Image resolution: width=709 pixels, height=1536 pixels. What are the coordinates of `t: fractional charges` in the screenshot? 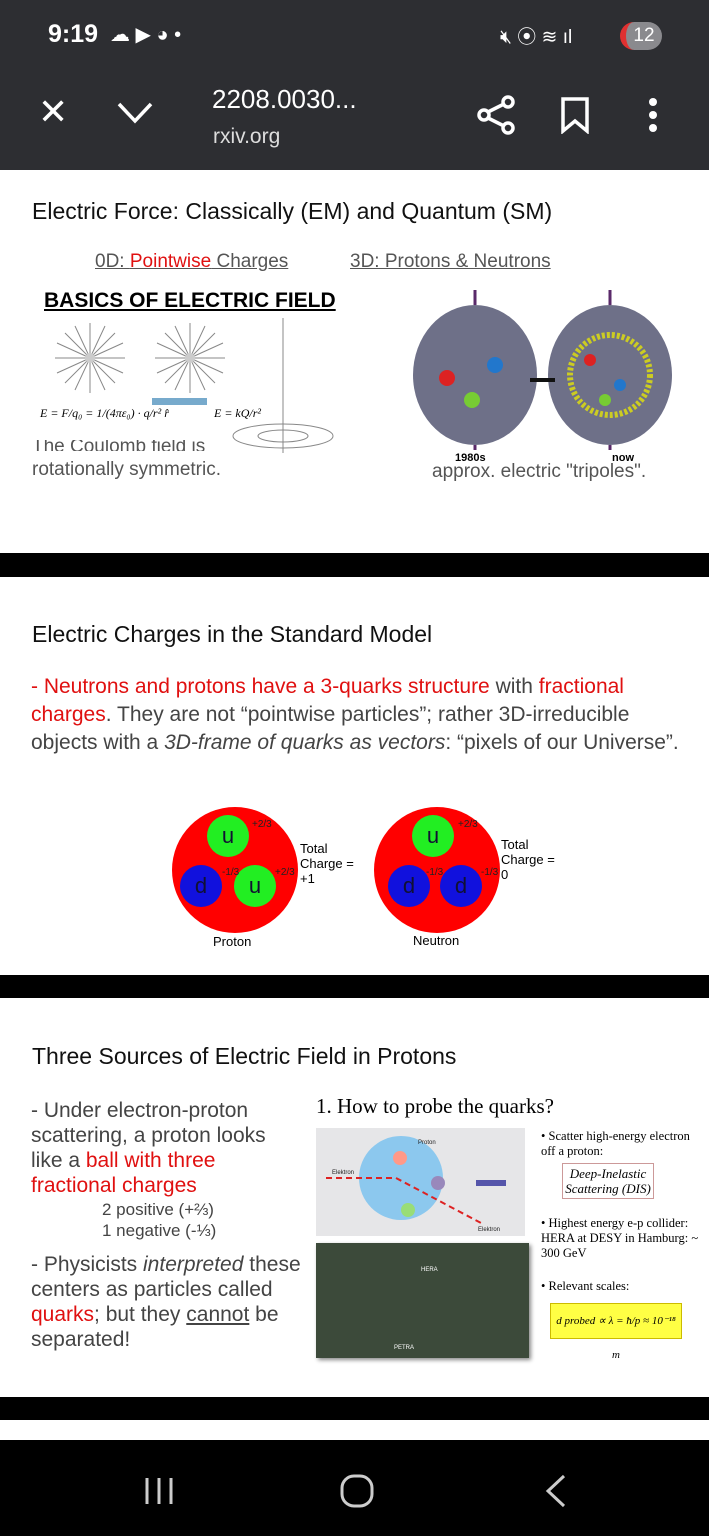 It's located at (327, 700).